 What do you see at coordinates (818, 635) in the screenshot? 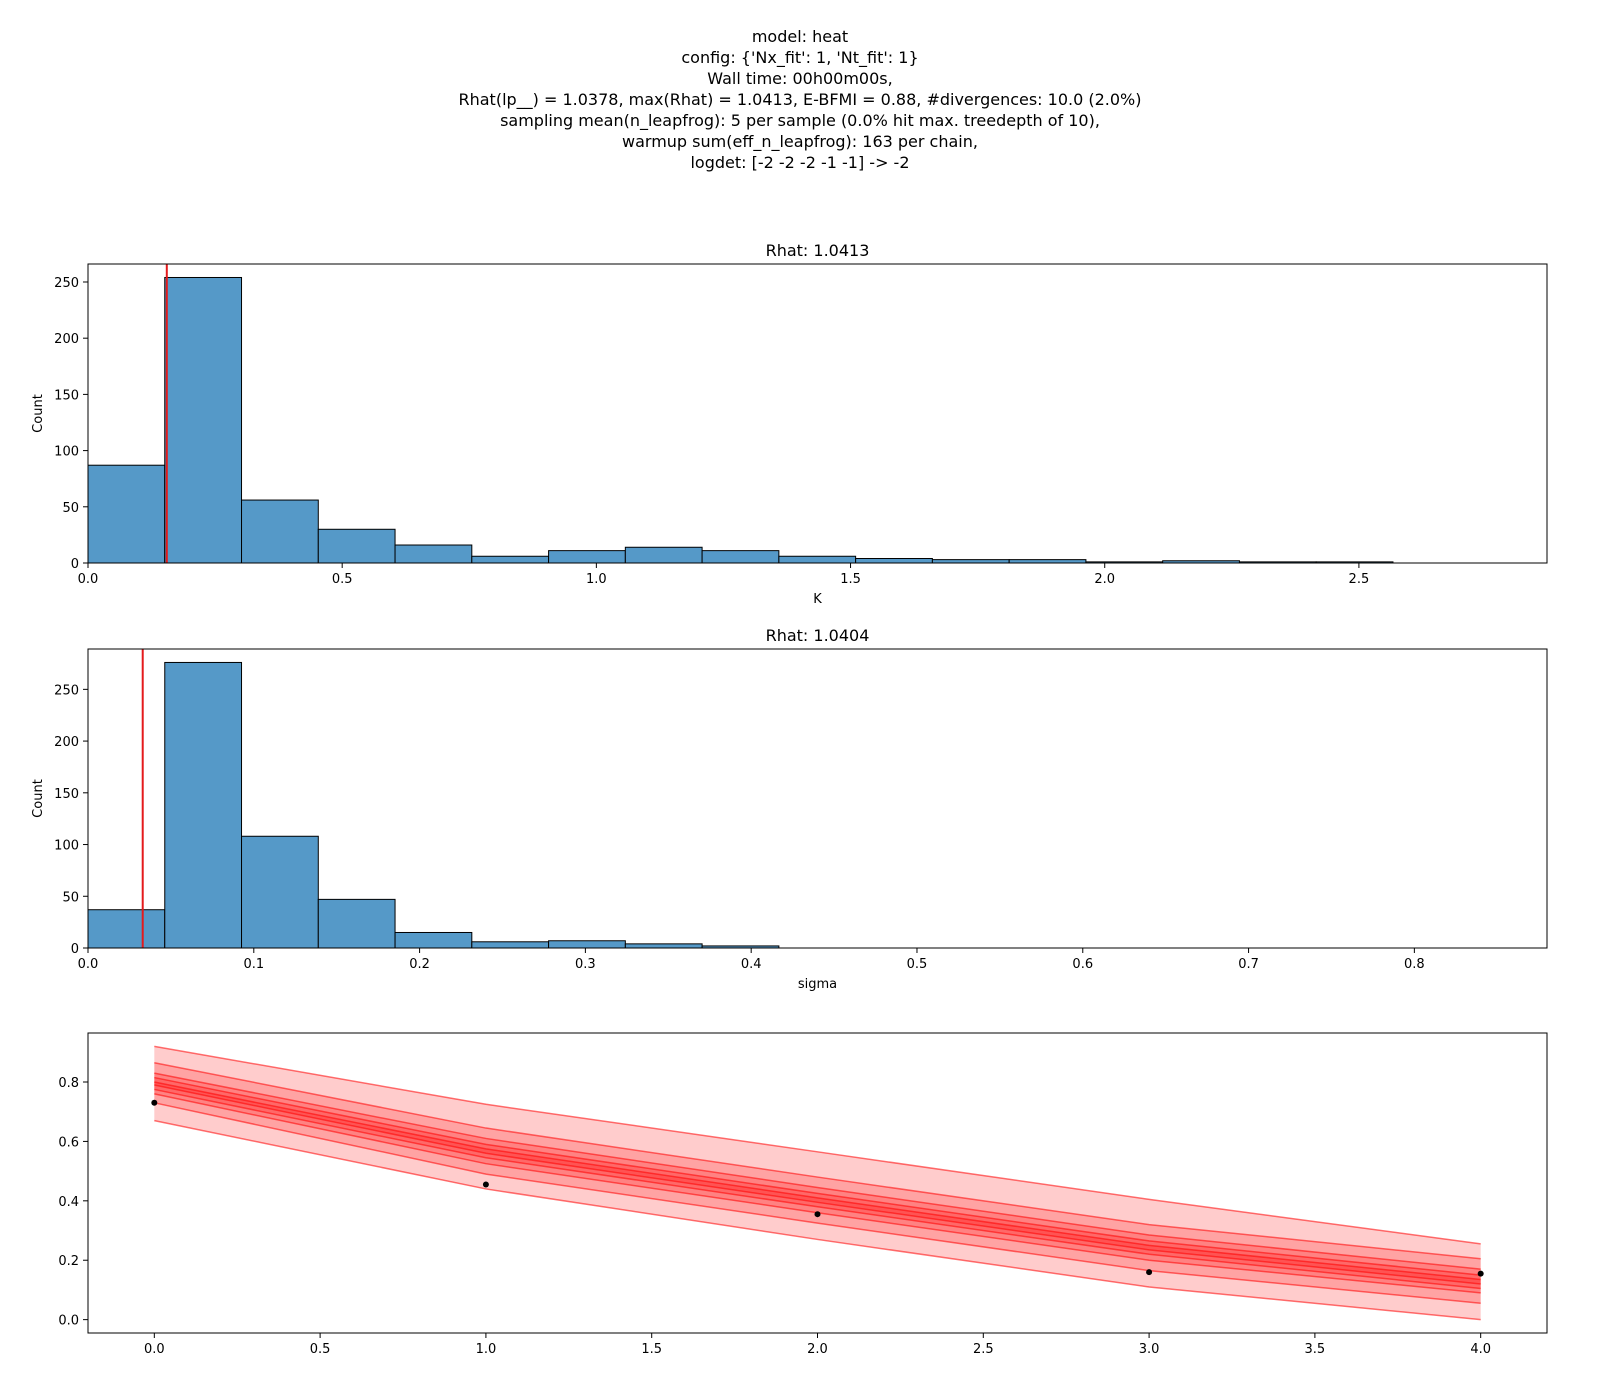
I see `axes-title: Rhat: 1.0404` at bounding box center [818, 635].